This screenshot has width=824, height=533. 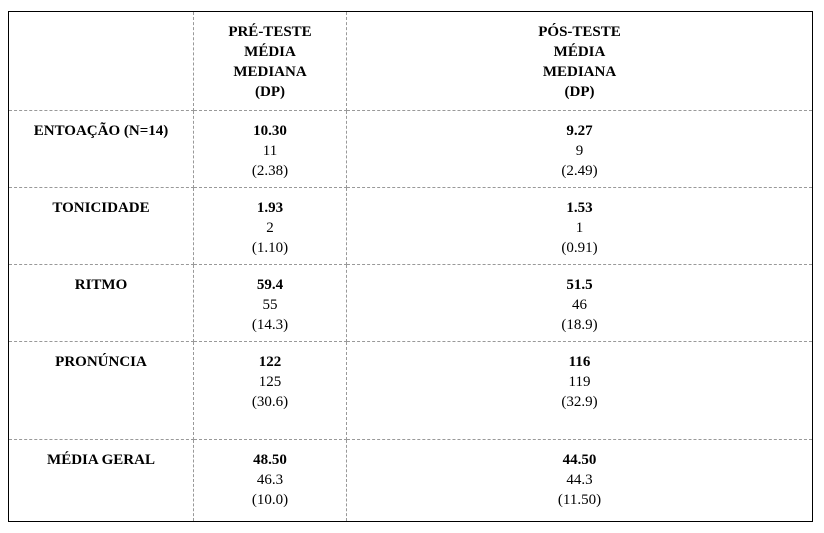 I want to click on data-row: RITMO 59.4 55 (14.3) 51.5 46 (18.9), so click(x=410, y=303).